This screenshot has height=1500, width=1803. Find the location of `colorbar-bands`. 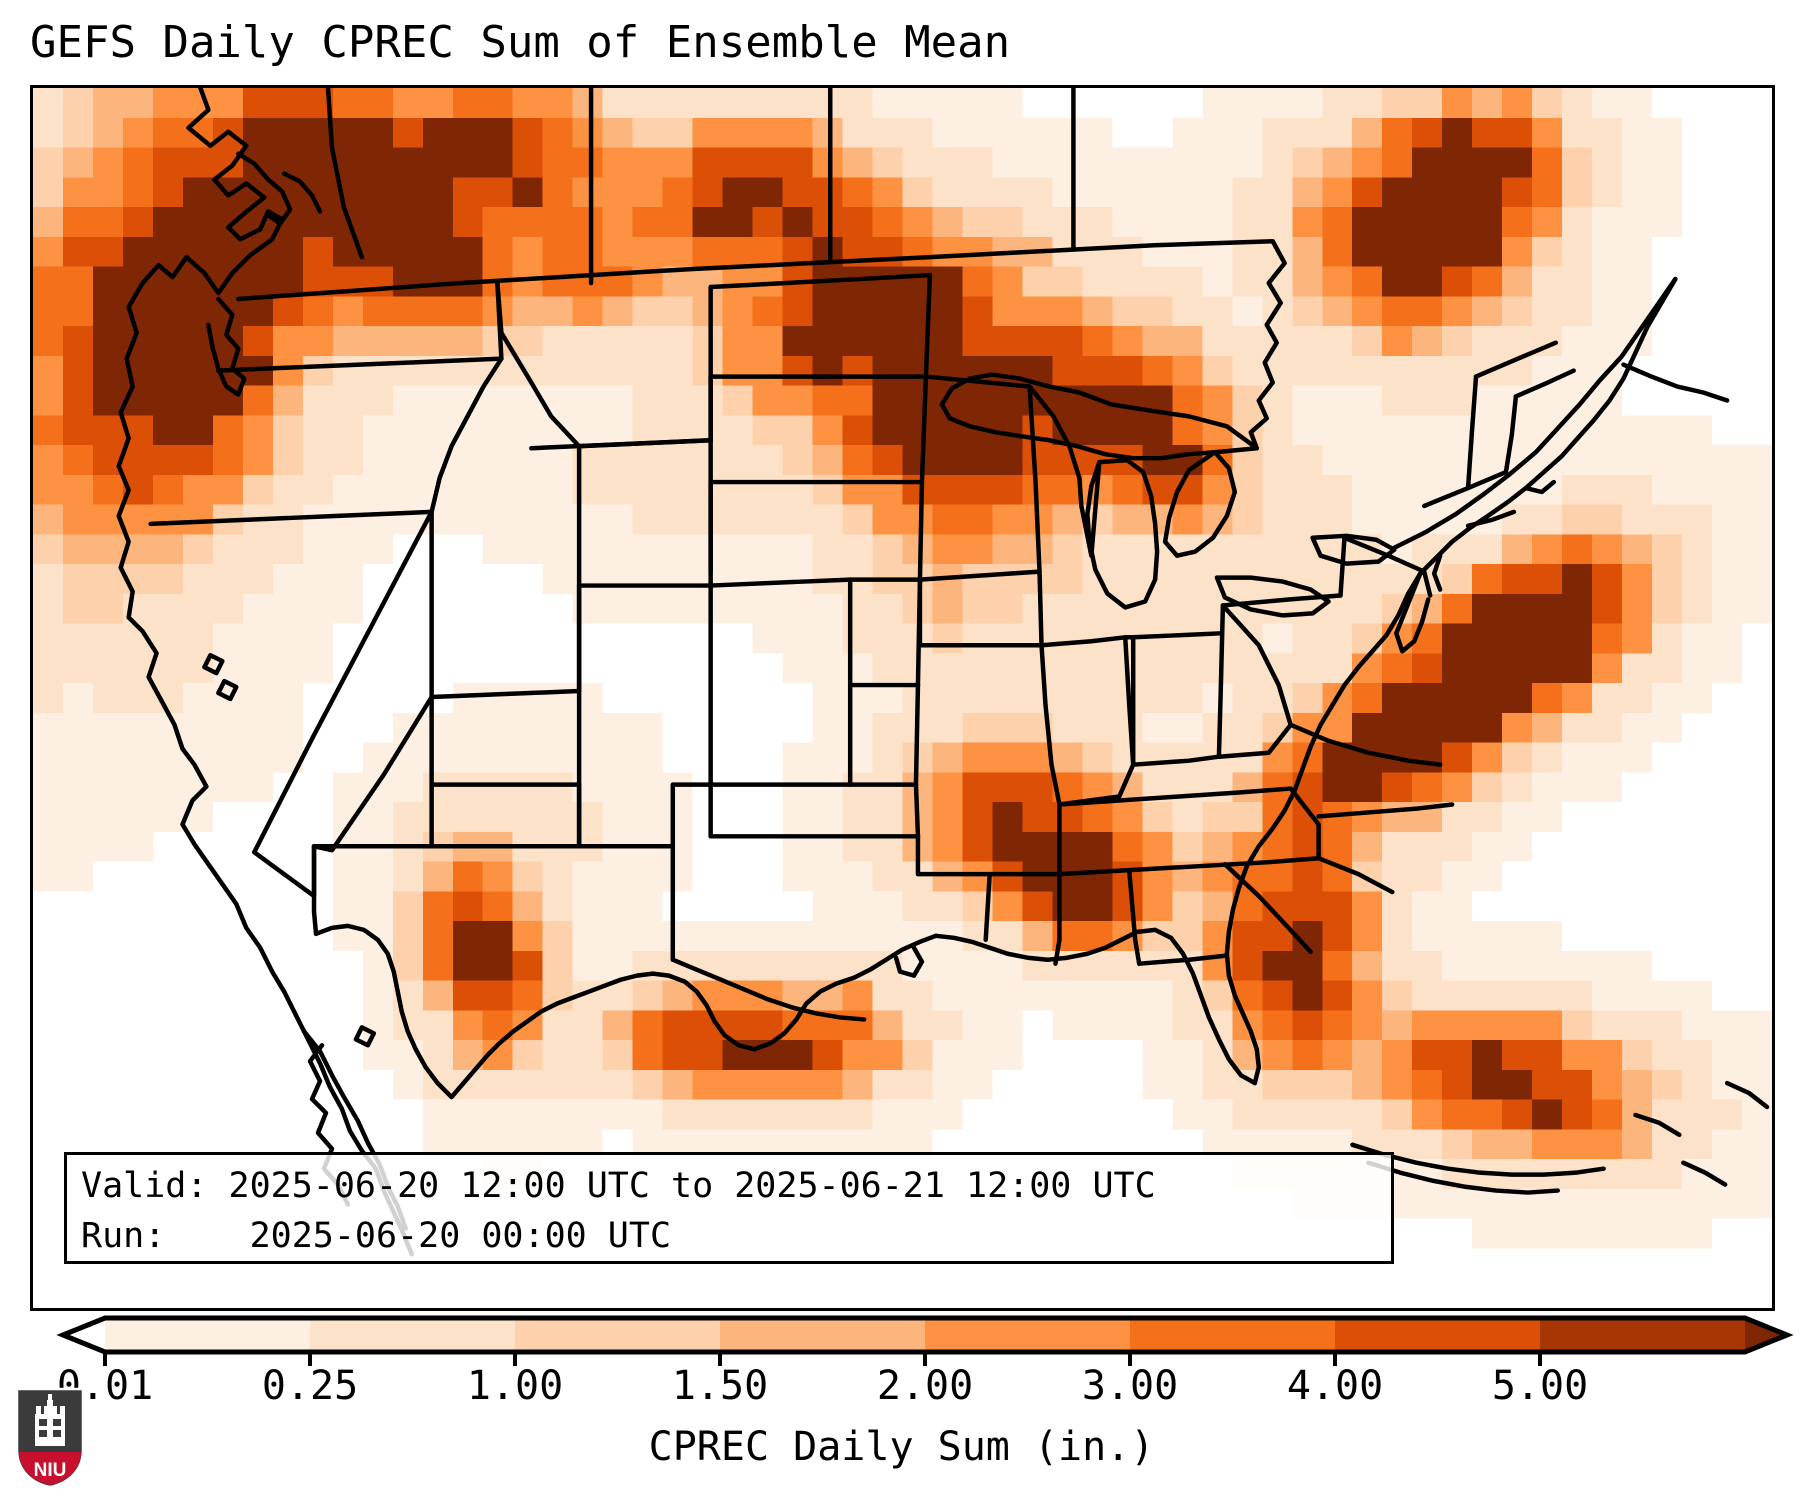

colorbar-bands is located at coordinates (925, 1335).